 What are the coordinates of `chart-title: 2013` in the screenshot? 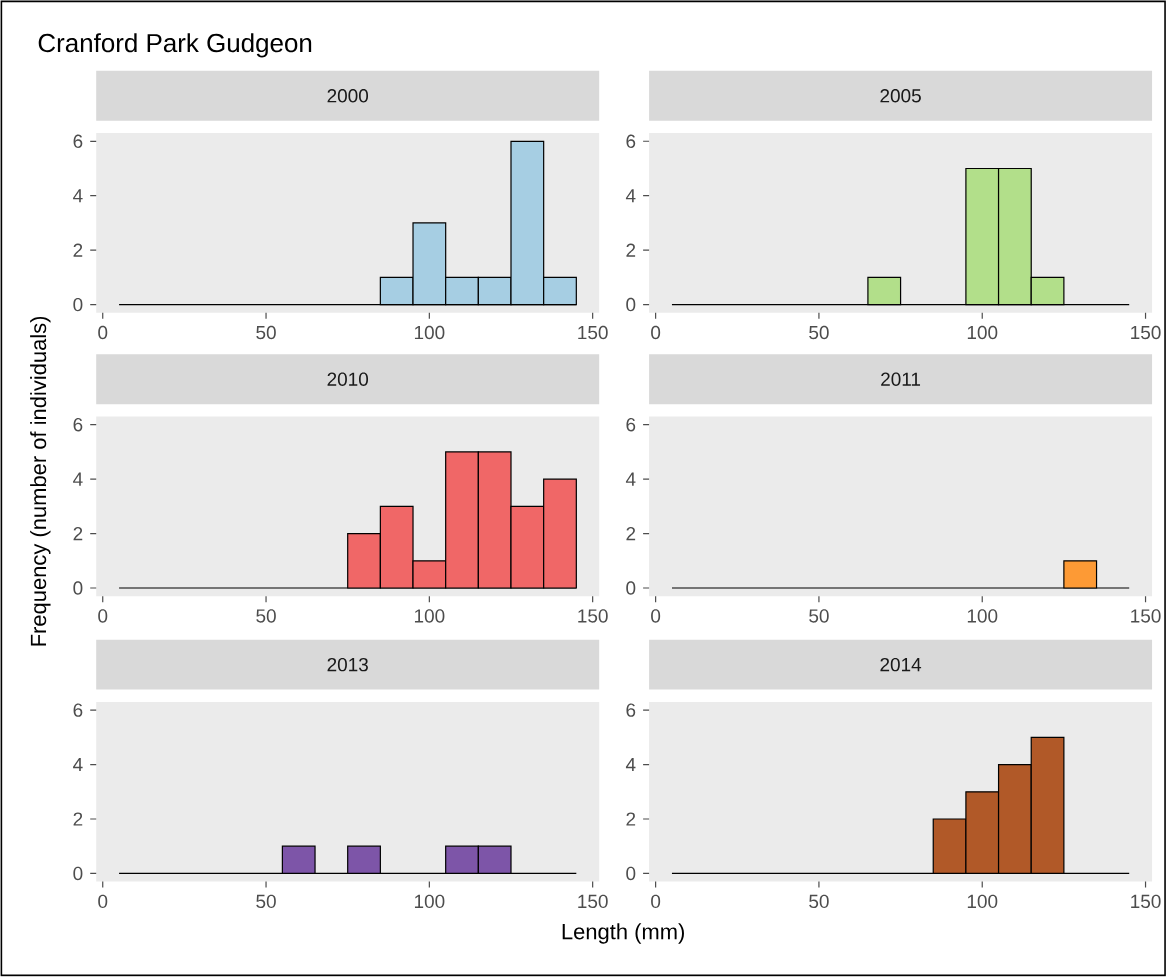 It's located at (347, 665).